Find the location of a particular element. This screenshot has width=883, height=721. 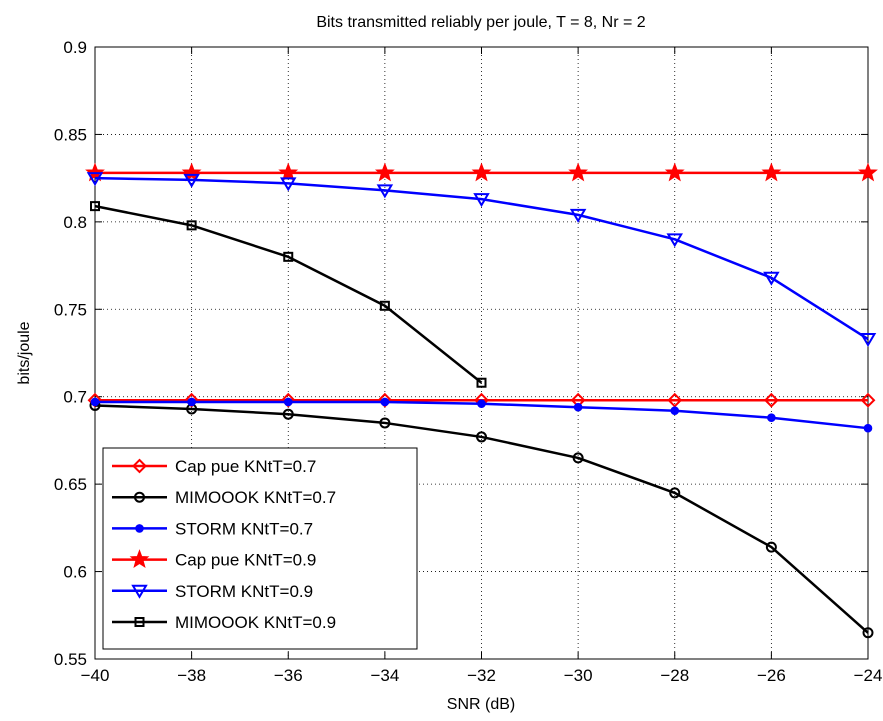

legend-entry: Cap pue KNtT=0.7 is located at coordinates (214, 466).